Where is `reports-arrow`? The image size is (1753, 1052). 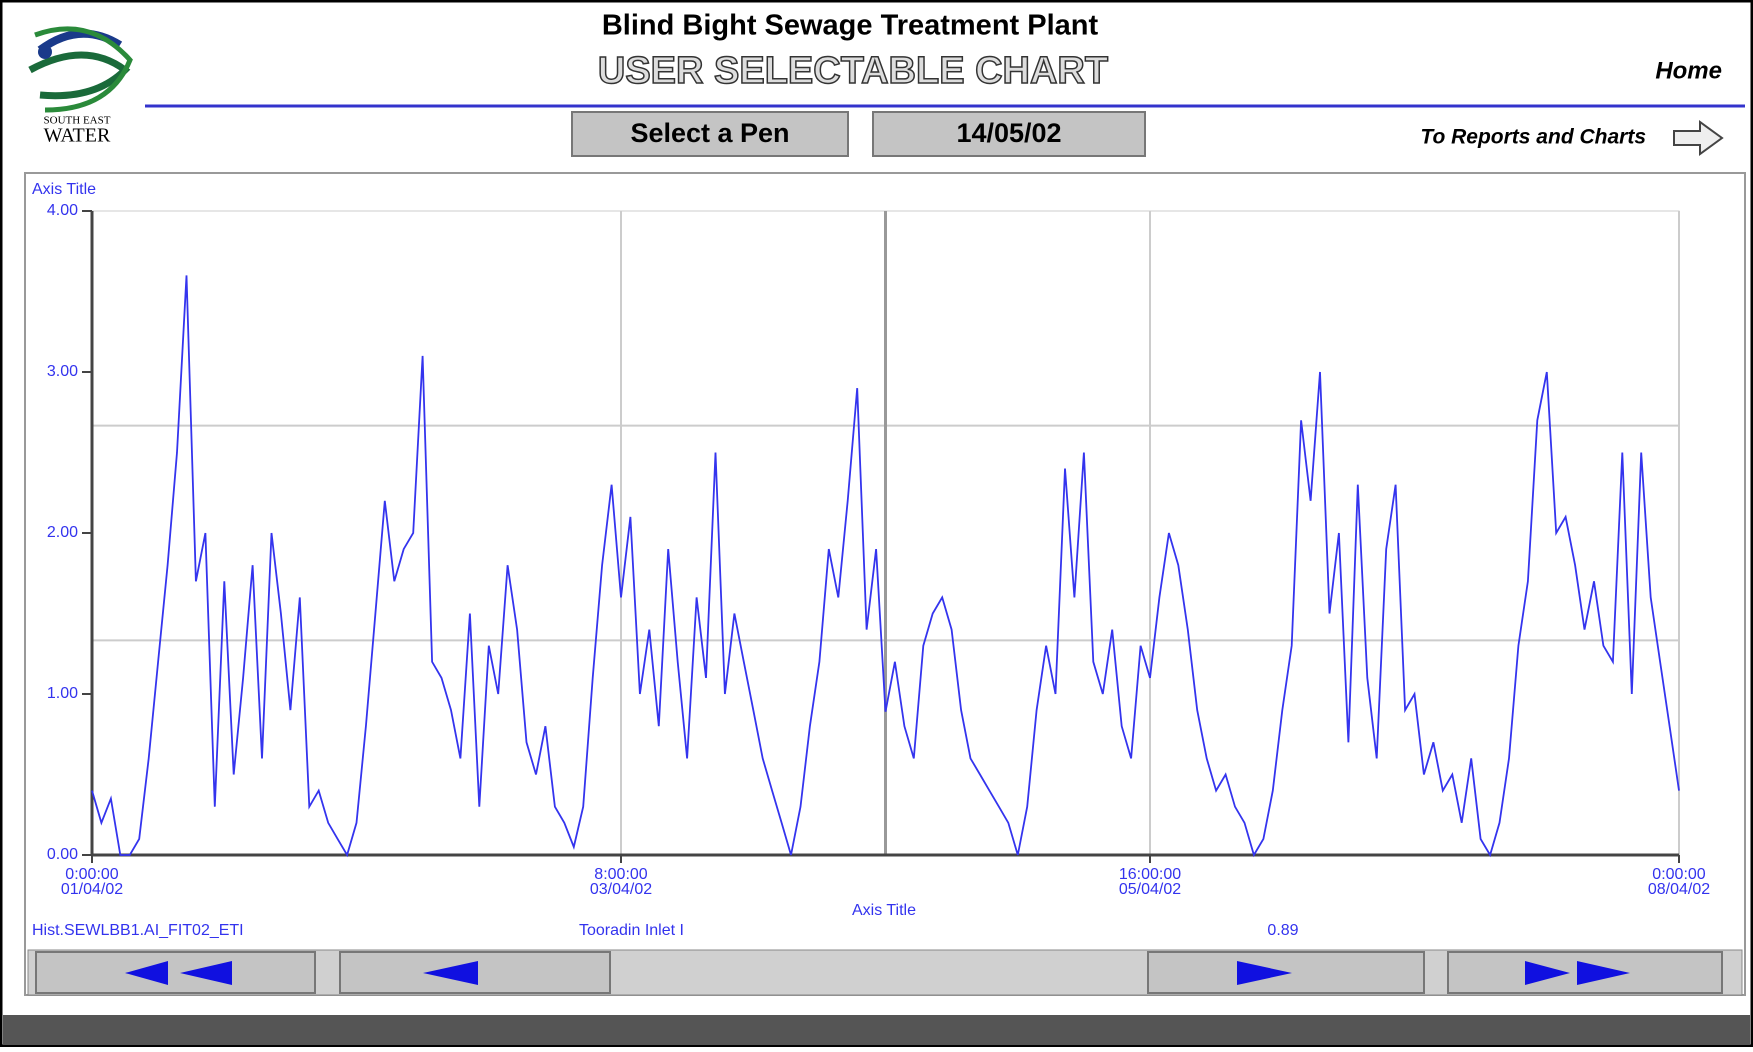
reports-arrow is located at coordinates (1698, 138).